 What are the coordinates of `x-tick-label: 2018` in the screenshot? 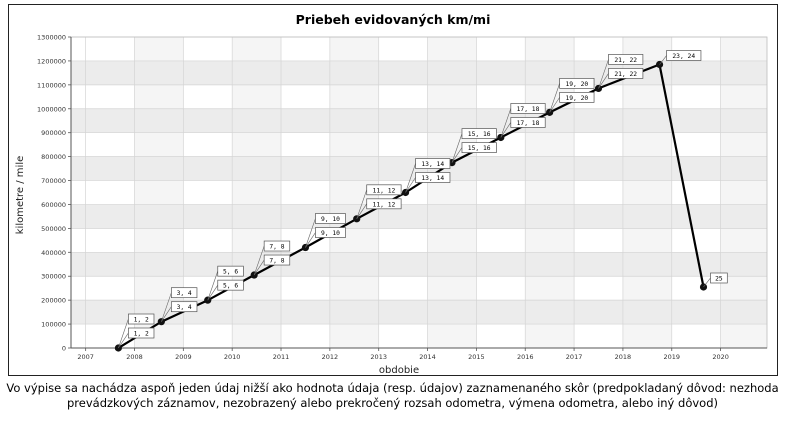 It's located at (623, 357).